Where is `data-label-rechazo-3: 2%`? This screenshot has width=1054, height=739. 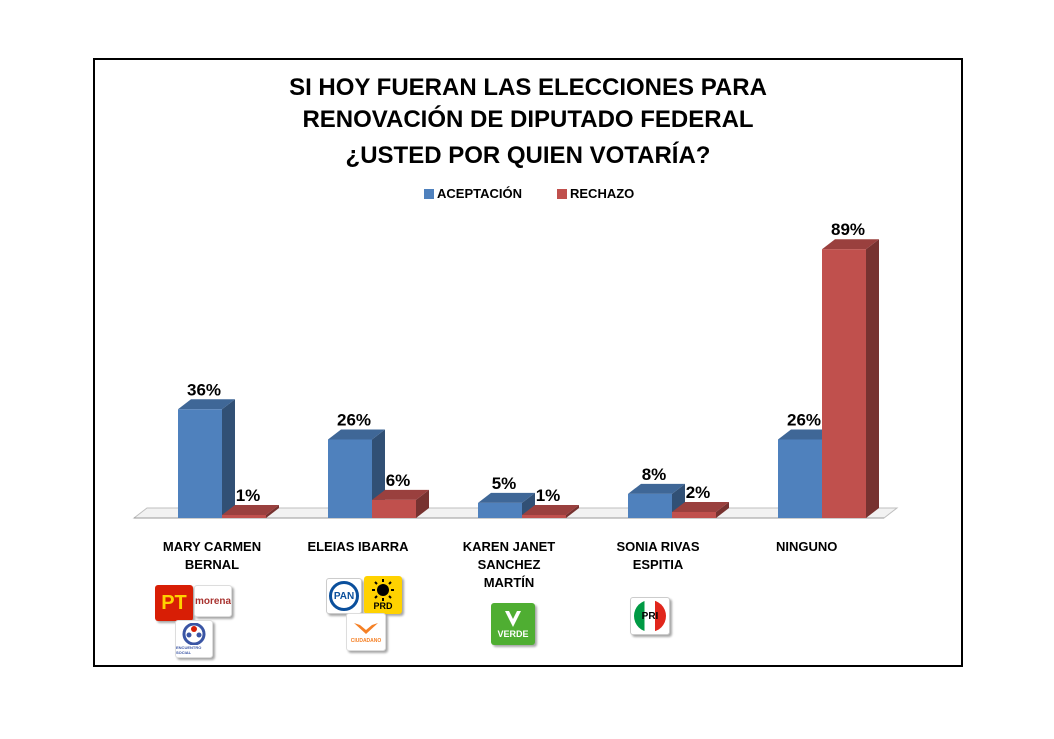
data-label-rechazo-3: 2% is located at coordinates (698, 492).